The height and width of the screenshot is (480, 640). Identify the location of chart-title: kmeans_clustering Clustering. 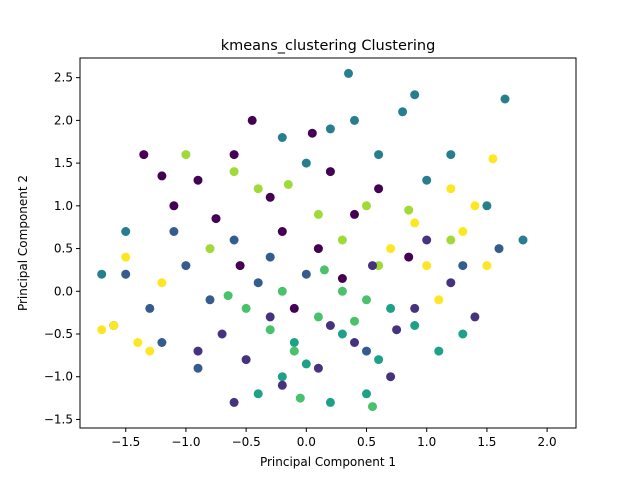
(328, 46).